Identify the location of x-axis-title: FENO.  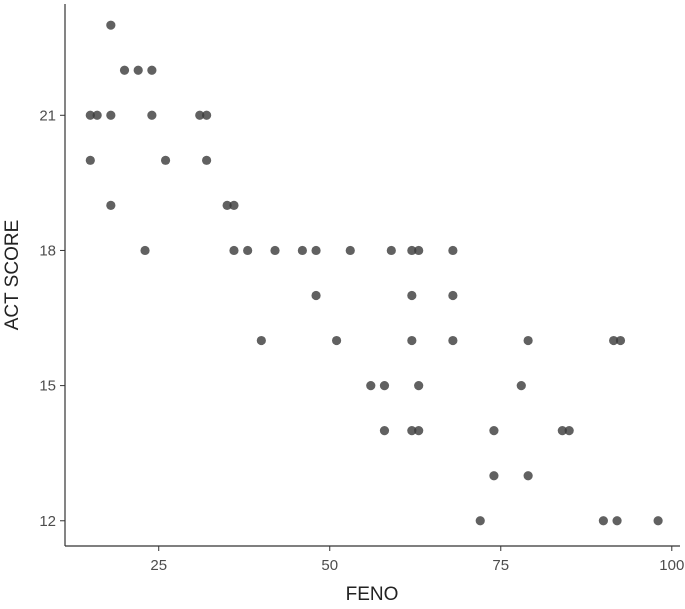
(372, 594).